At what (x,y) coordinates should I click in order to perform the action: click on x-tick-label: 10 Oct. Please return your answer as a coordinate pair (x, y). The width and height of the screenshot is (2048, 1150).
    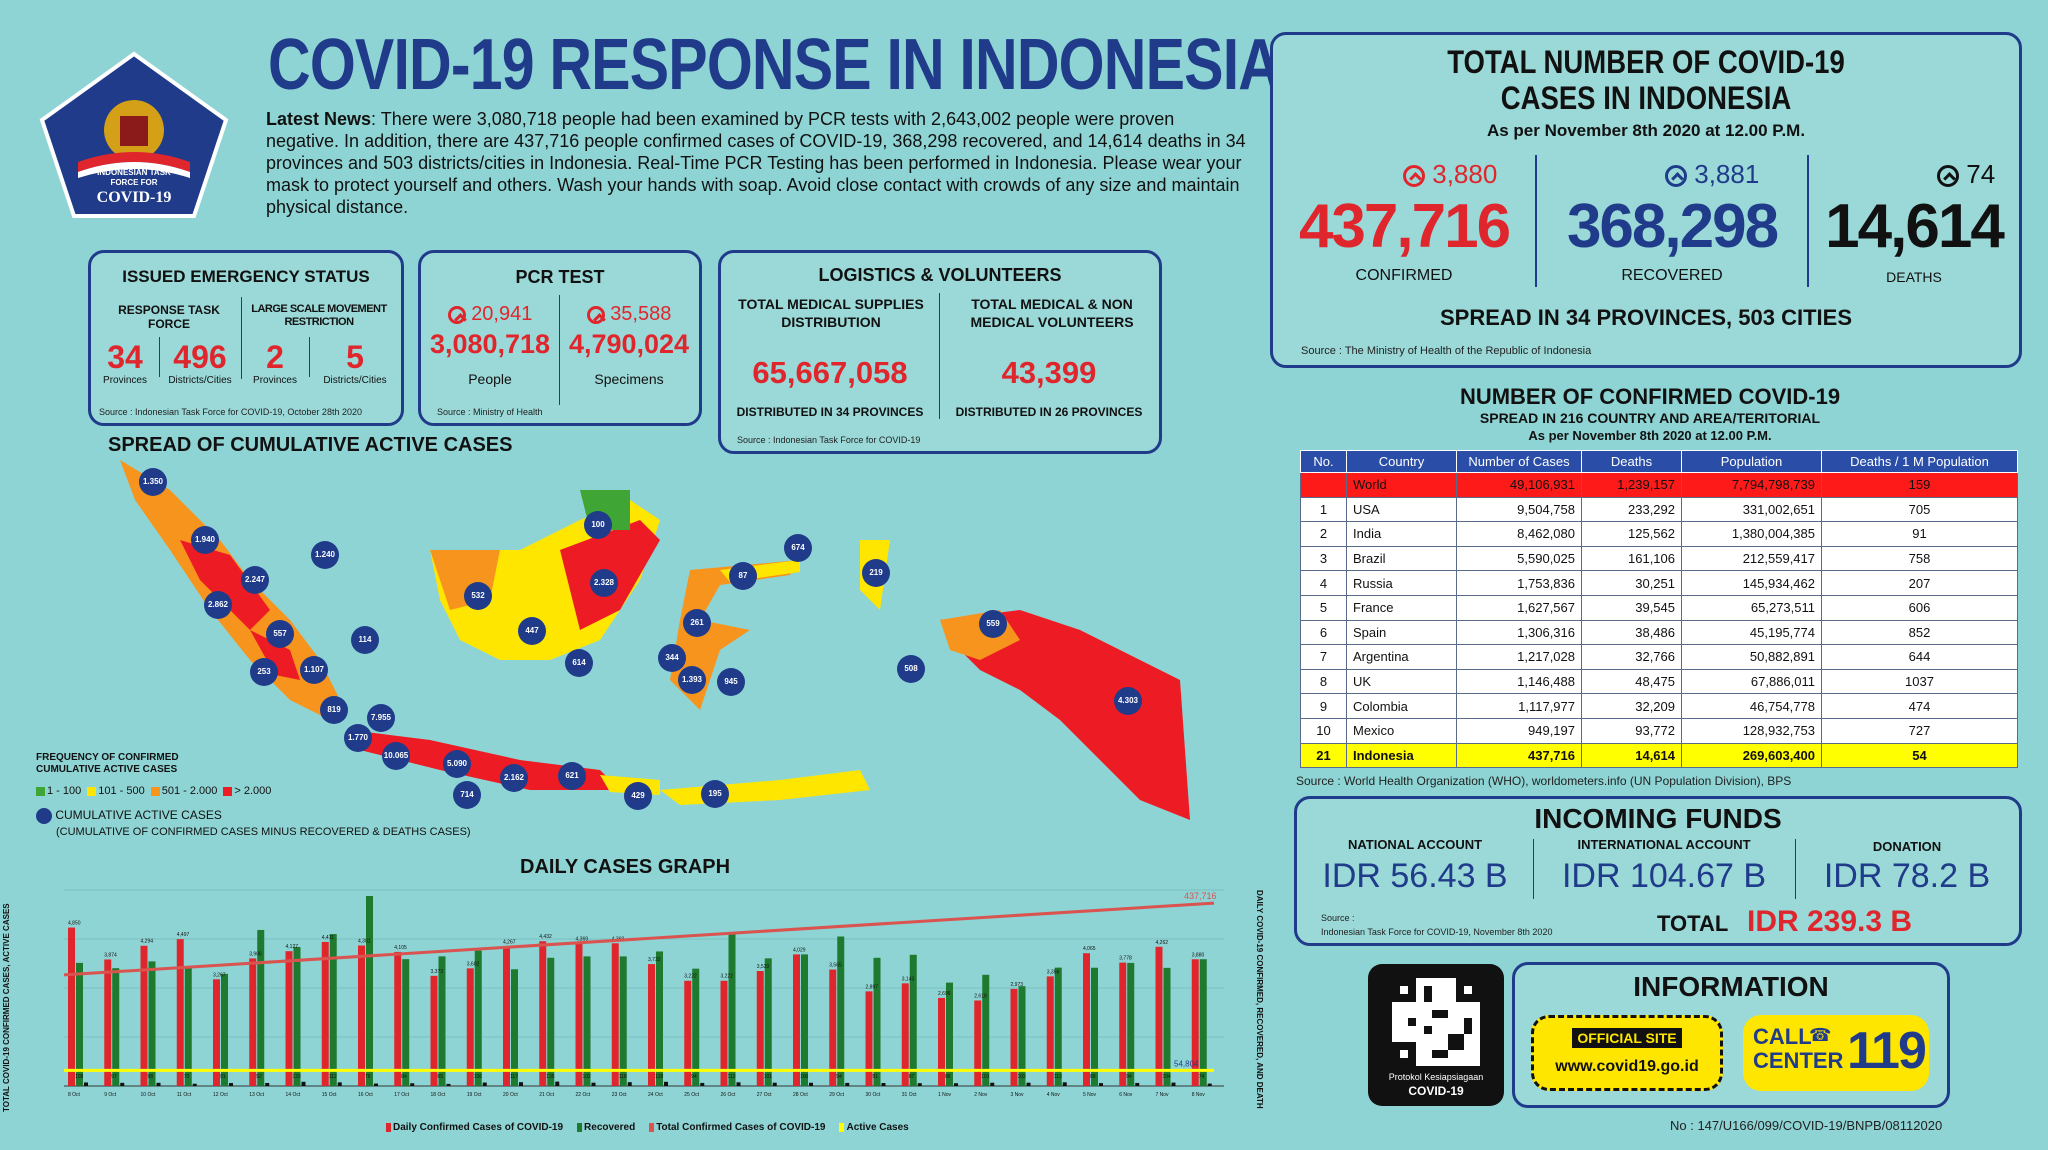
    Looking at the image, I should click on (148, 1095).